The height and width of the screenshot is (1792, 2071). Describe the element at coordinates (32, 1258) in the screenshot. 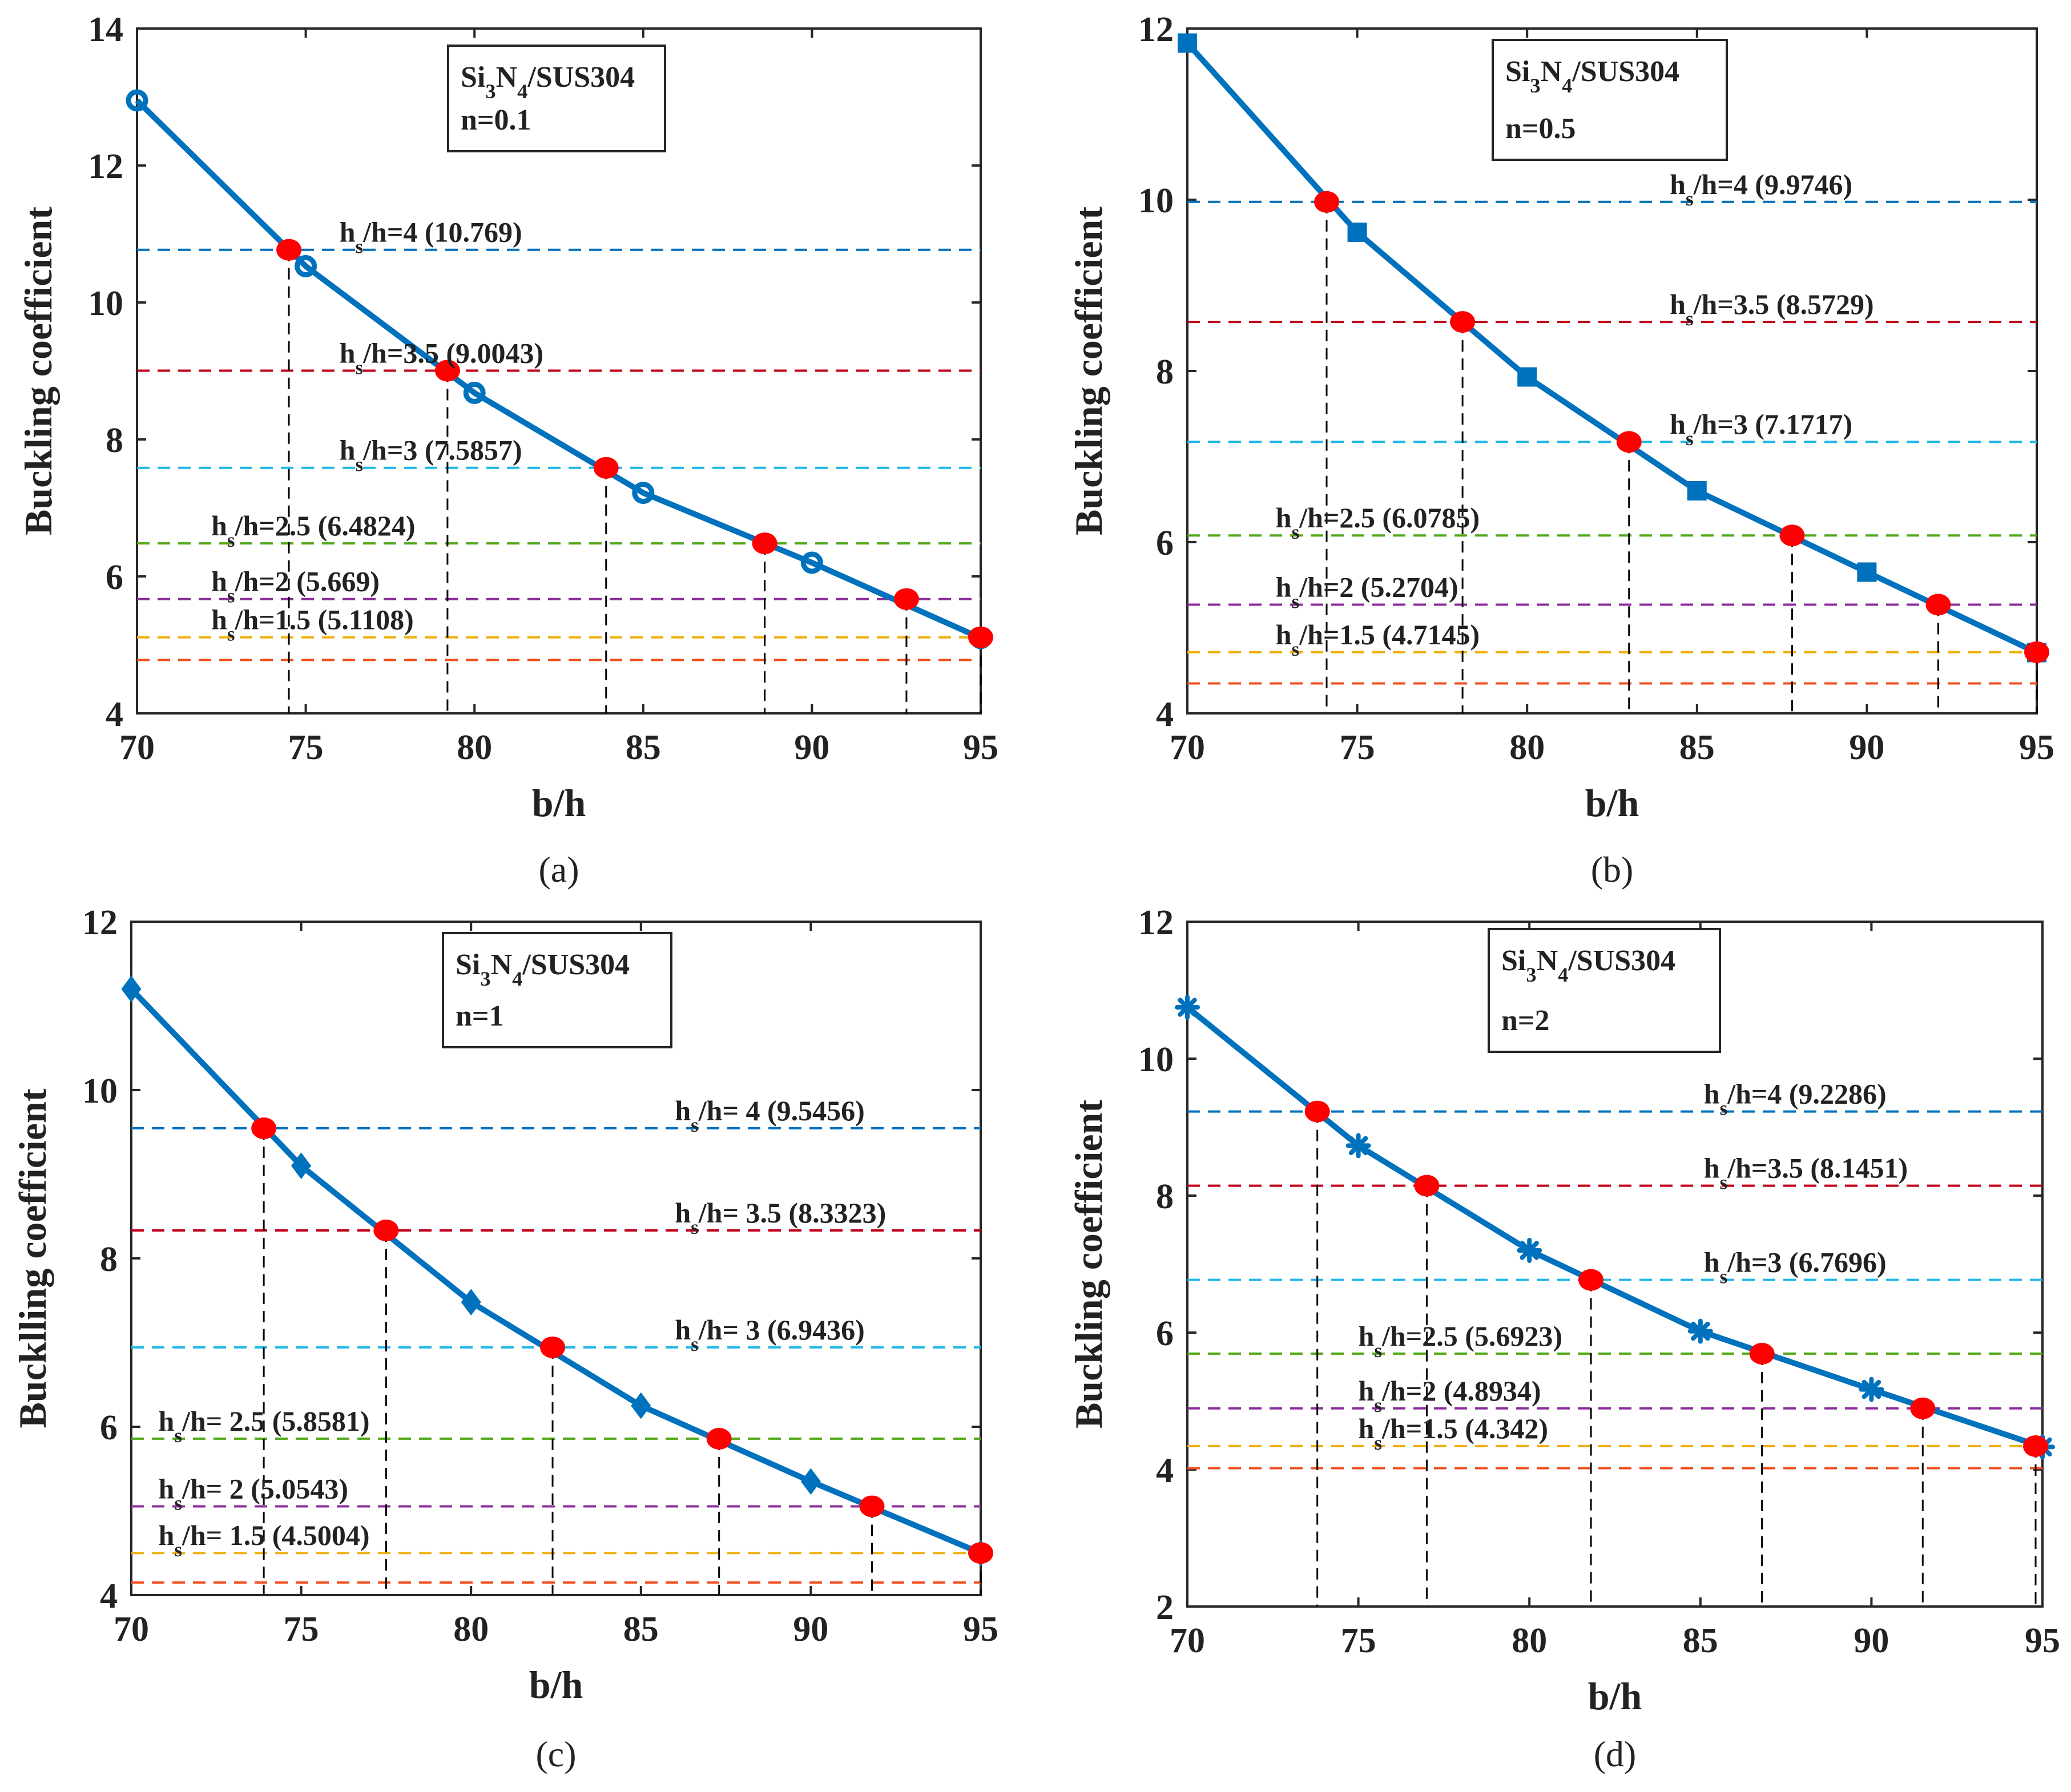

I see `y-axis-label: Bucklling coefficient` at that location.